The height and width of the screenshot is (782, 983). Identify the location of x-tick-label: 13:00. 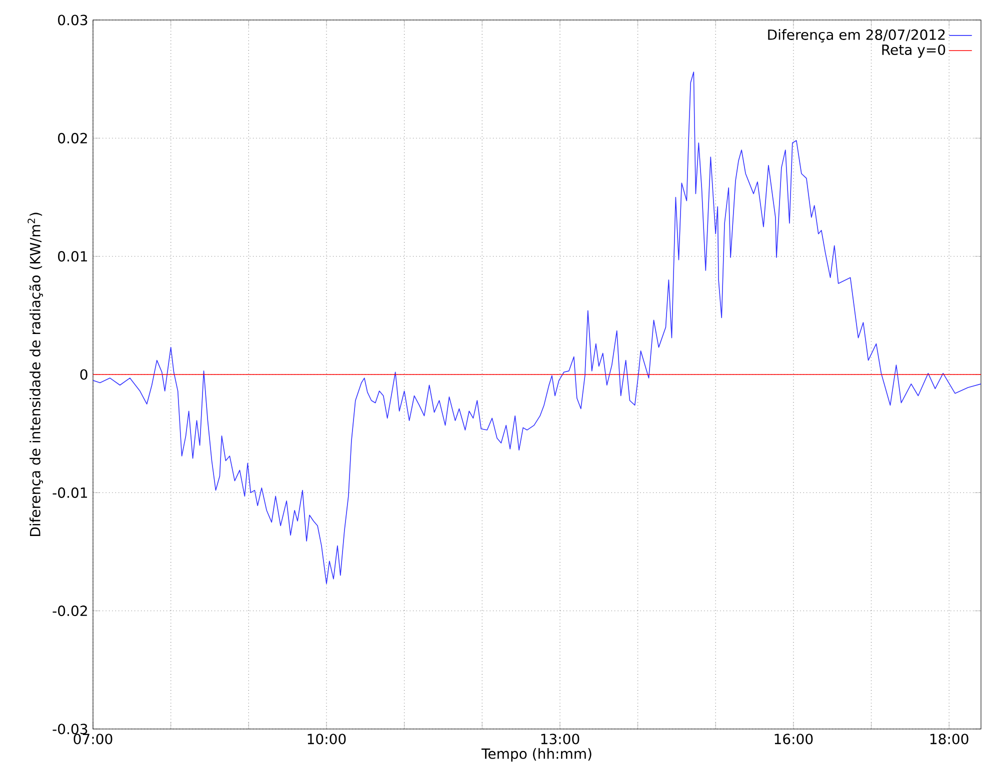
(560, 739).